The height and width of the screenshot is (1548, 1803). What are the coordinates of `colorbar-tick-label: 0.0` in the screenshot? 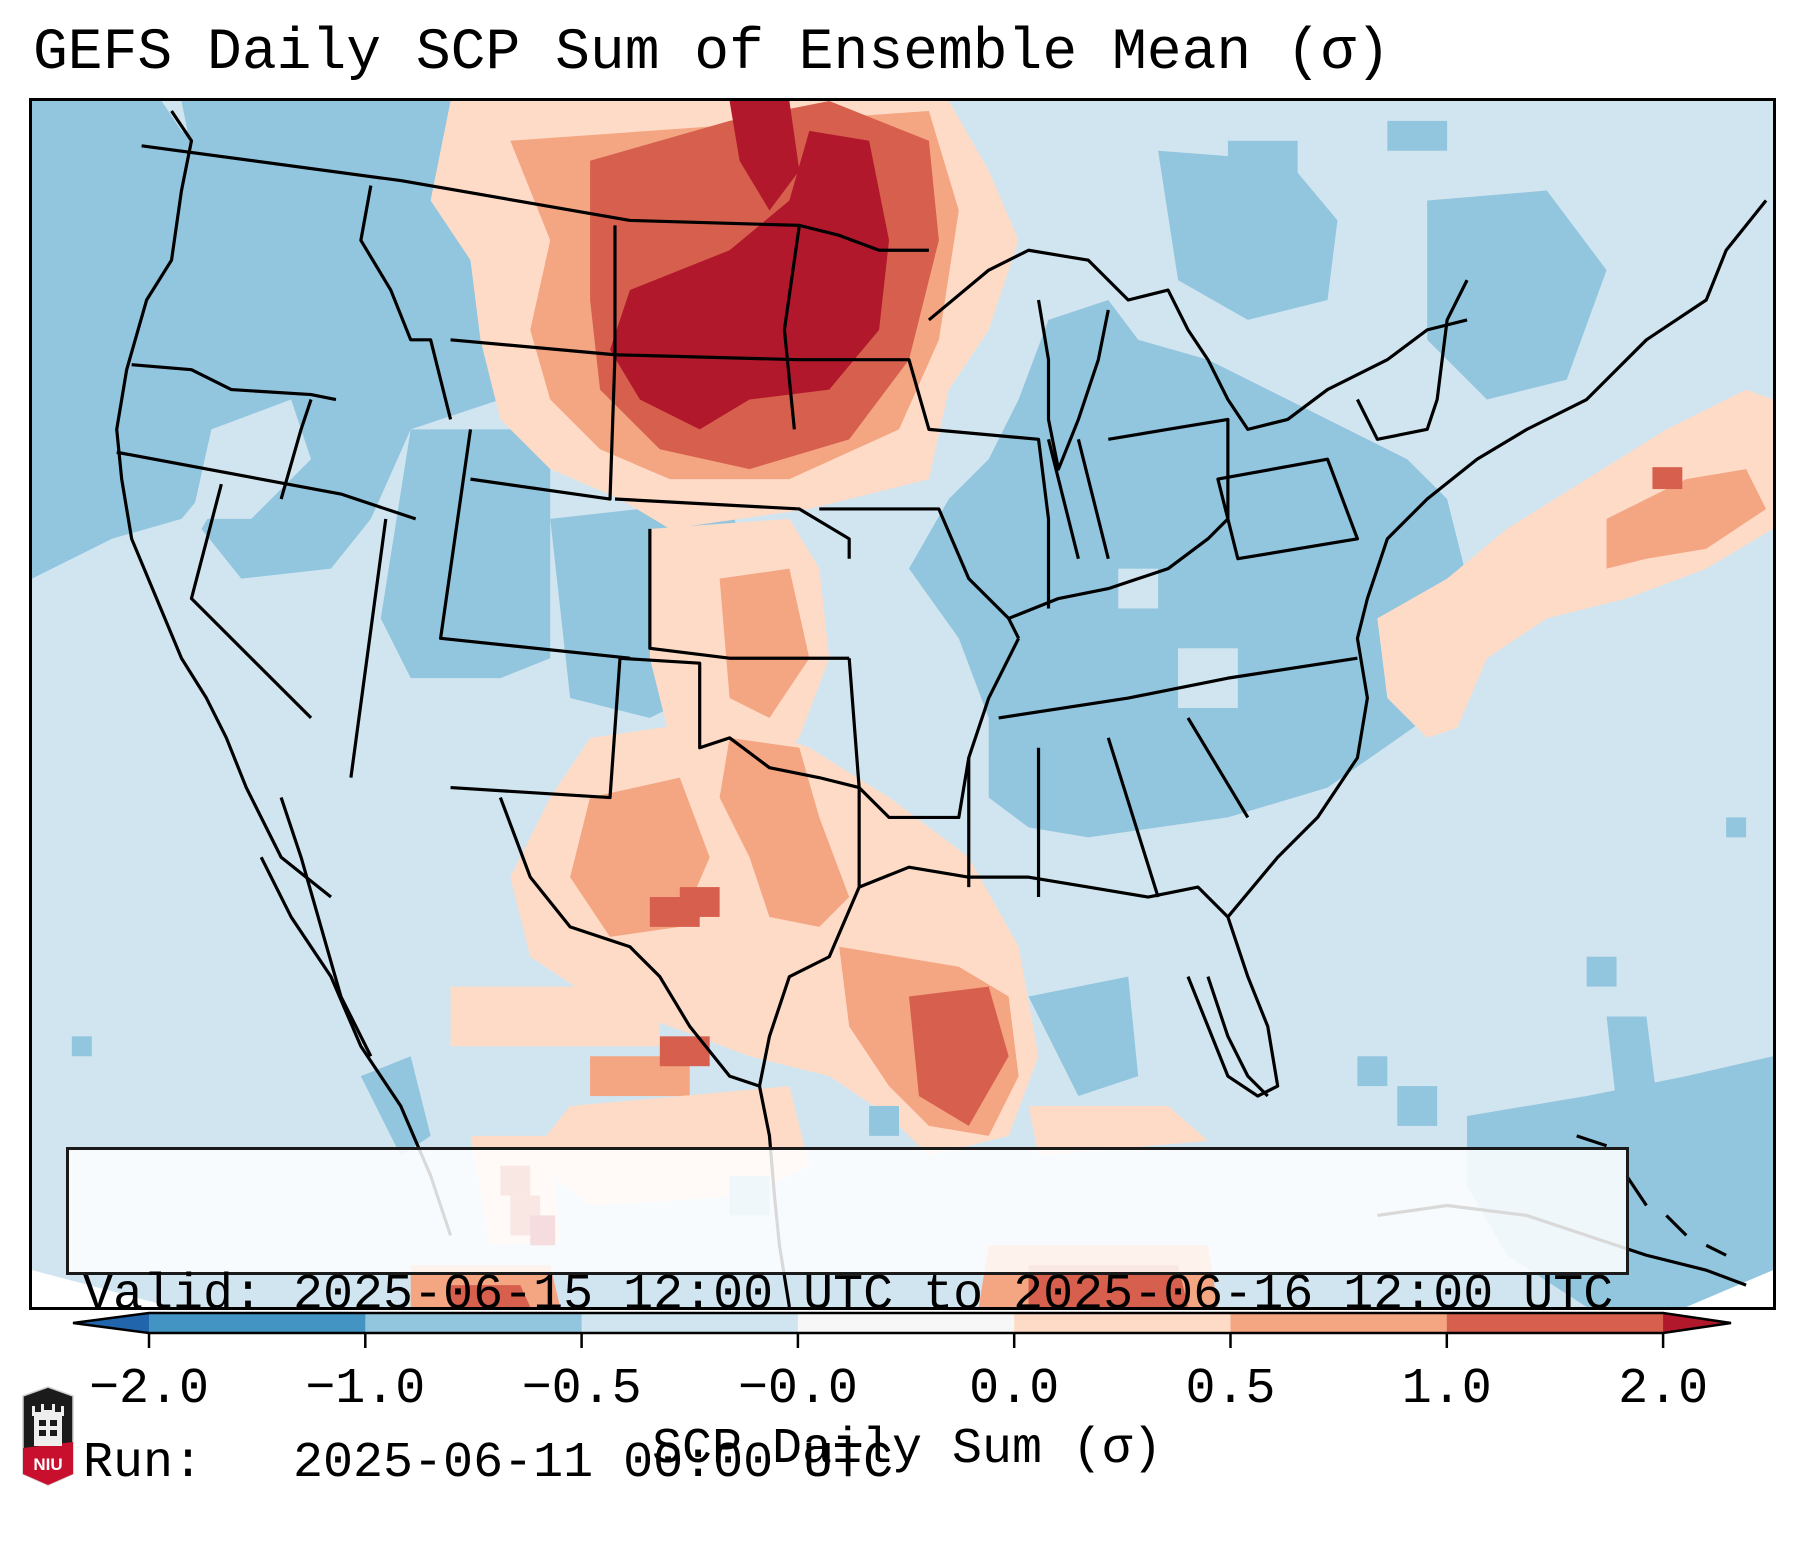 It's located at (1014, 1389).